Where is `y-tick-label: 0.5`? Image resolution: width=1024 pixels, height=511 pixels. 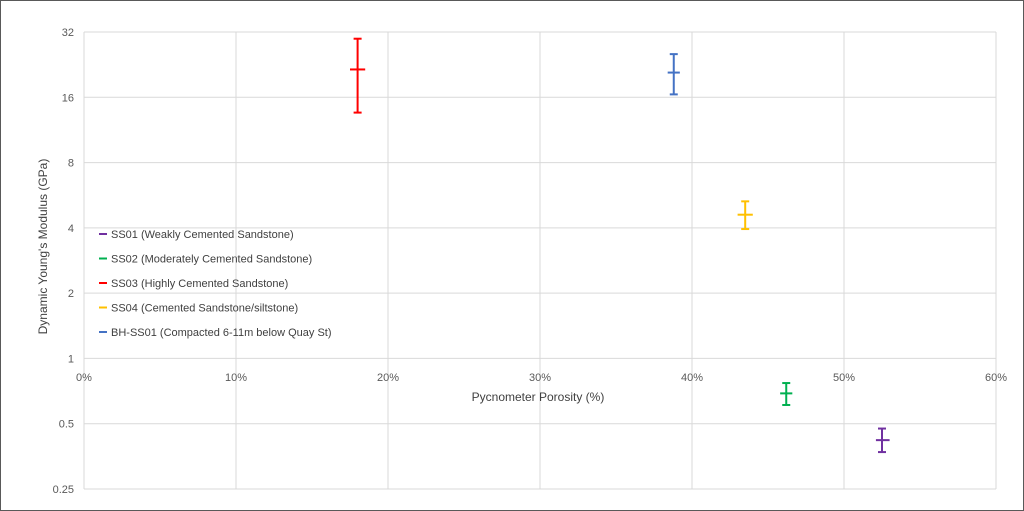
y-tick-label: 0.5 is located at coordinates (66, 425).